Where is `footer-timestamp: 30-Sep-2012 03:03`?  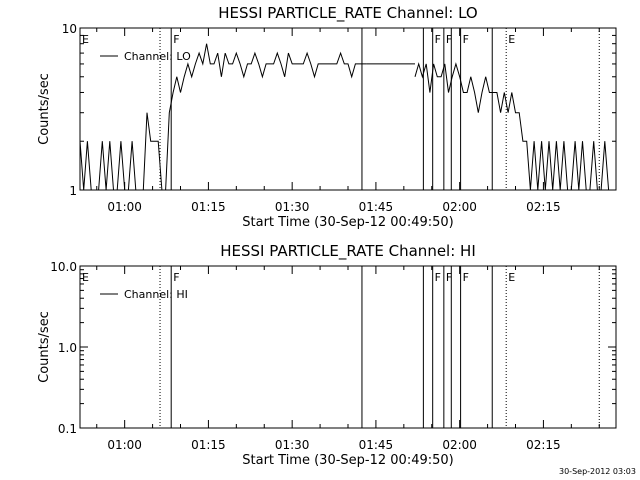 footer-timestamp: 30-Sep-2012 03:03 is located at coordinates (597, 471).